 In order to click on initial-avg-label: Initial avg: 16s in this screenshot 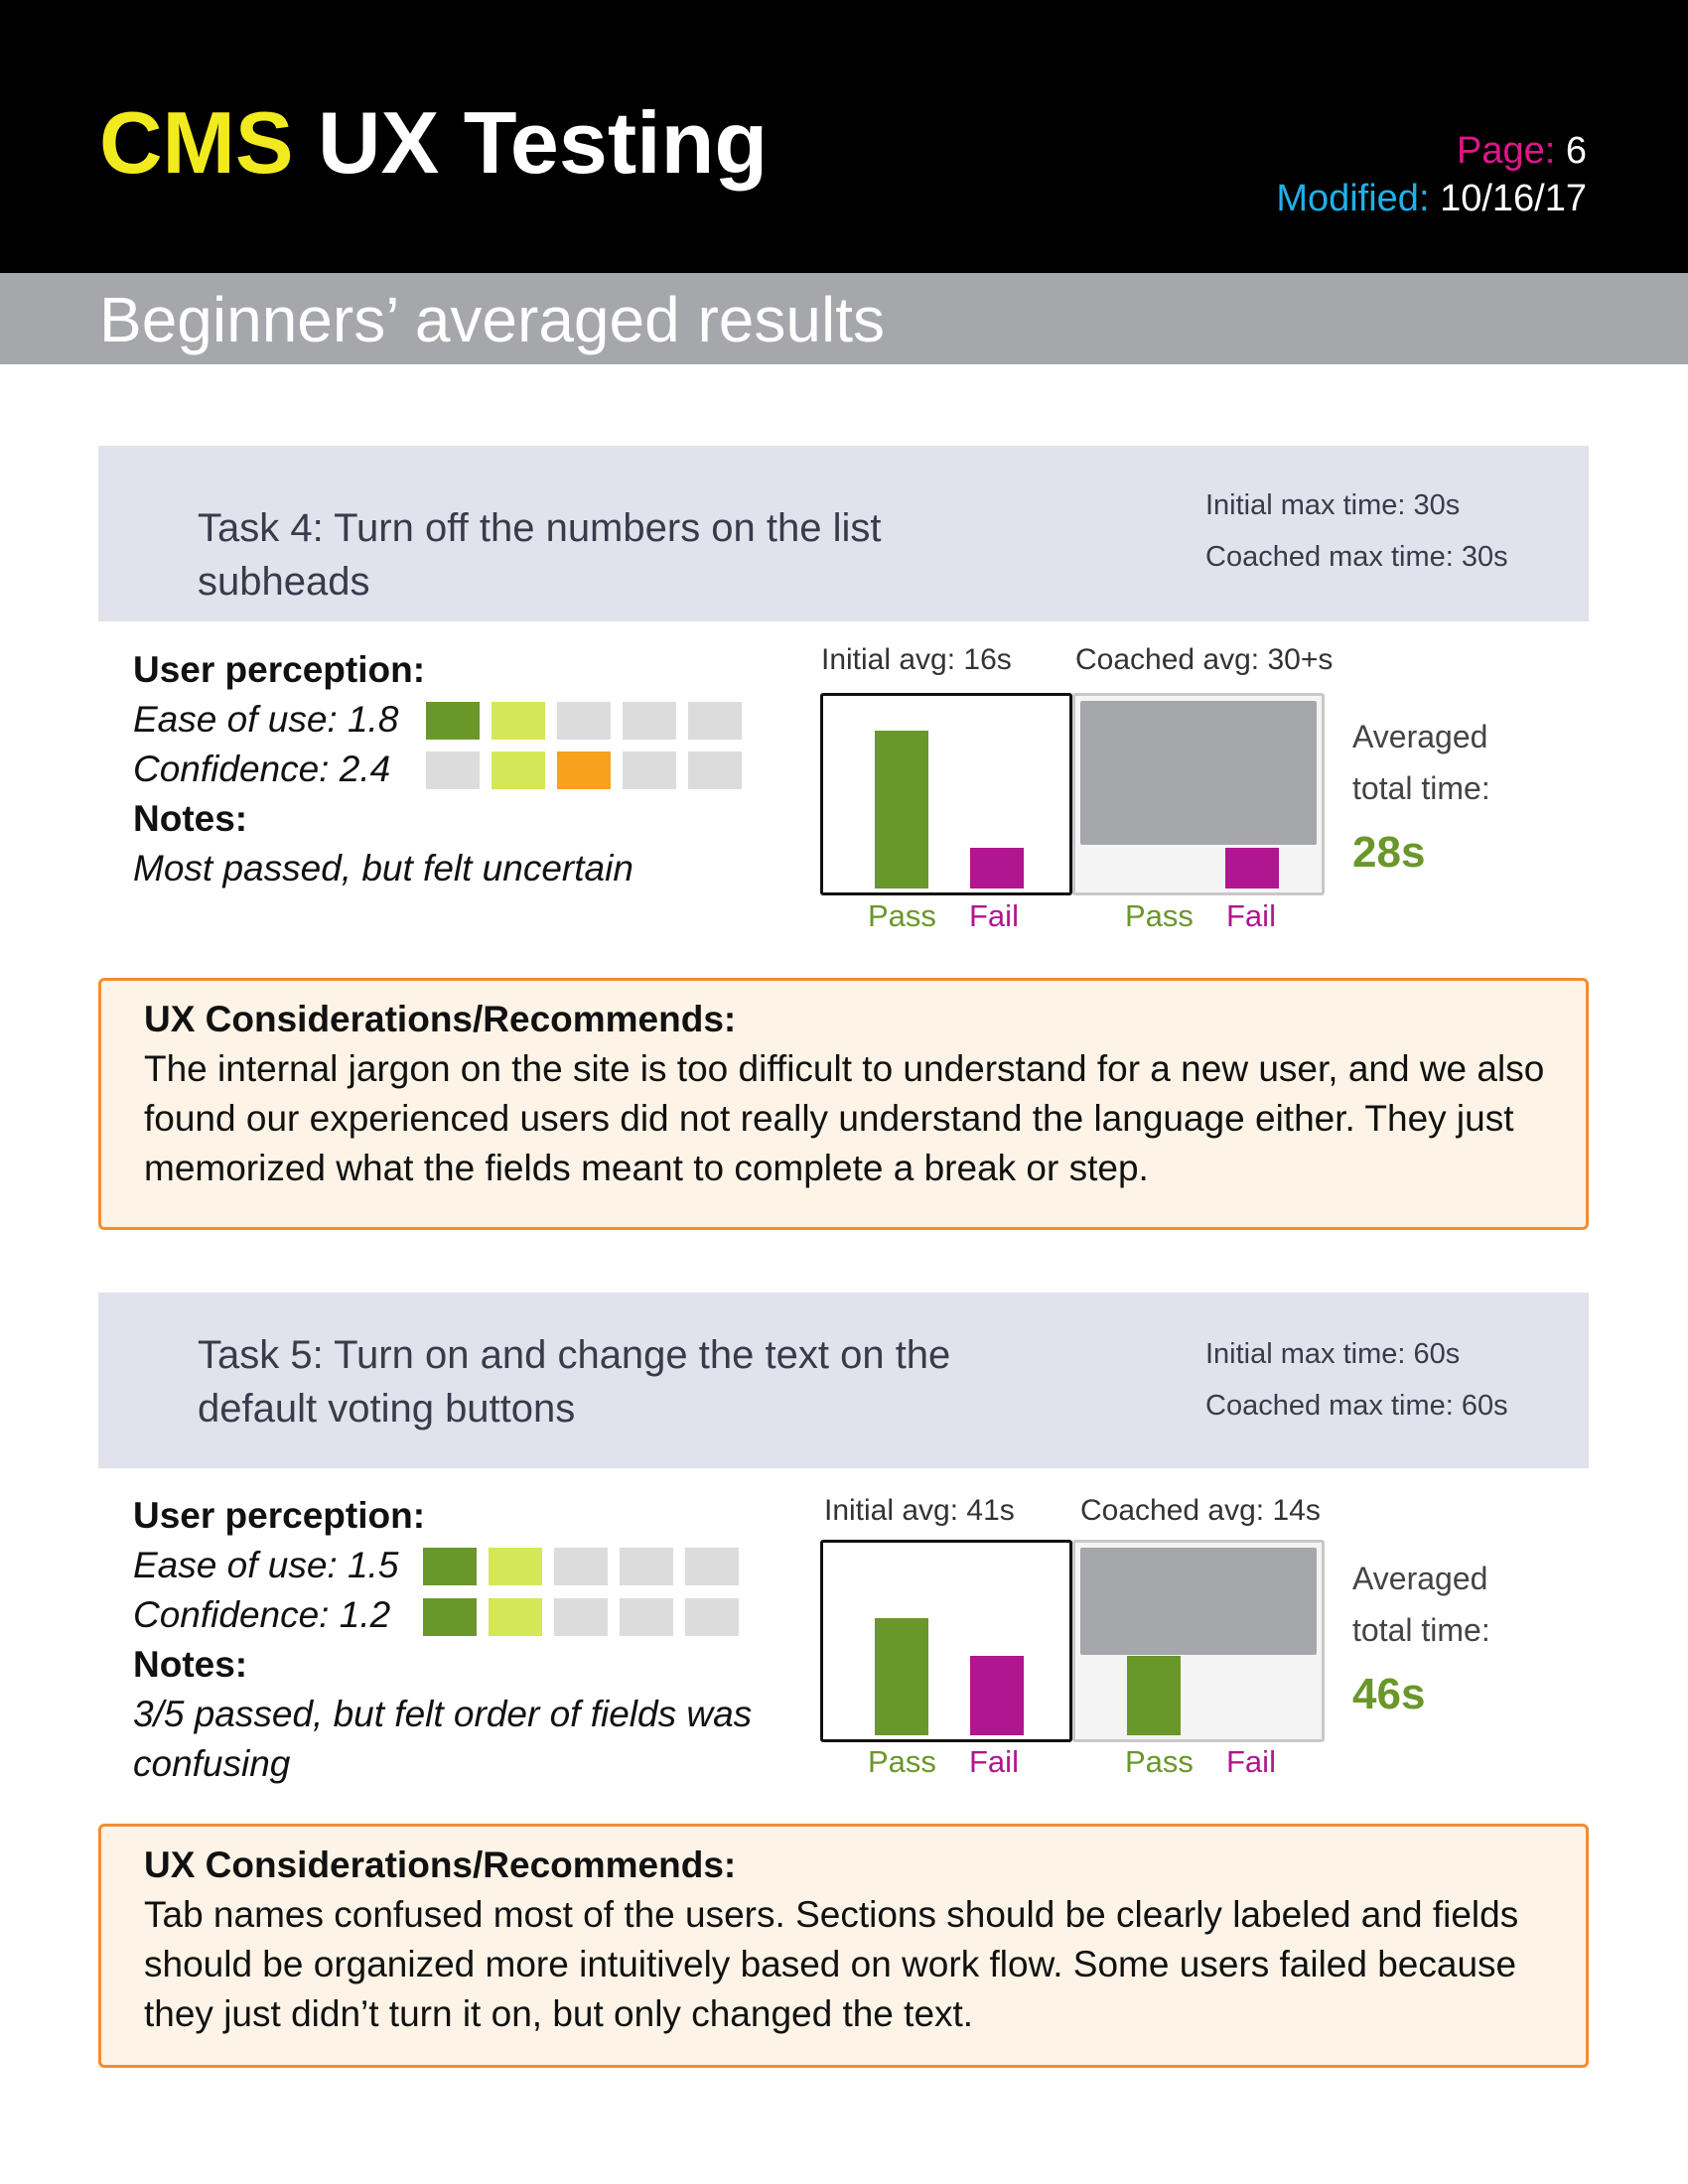, I will do `click(916, 659)`.